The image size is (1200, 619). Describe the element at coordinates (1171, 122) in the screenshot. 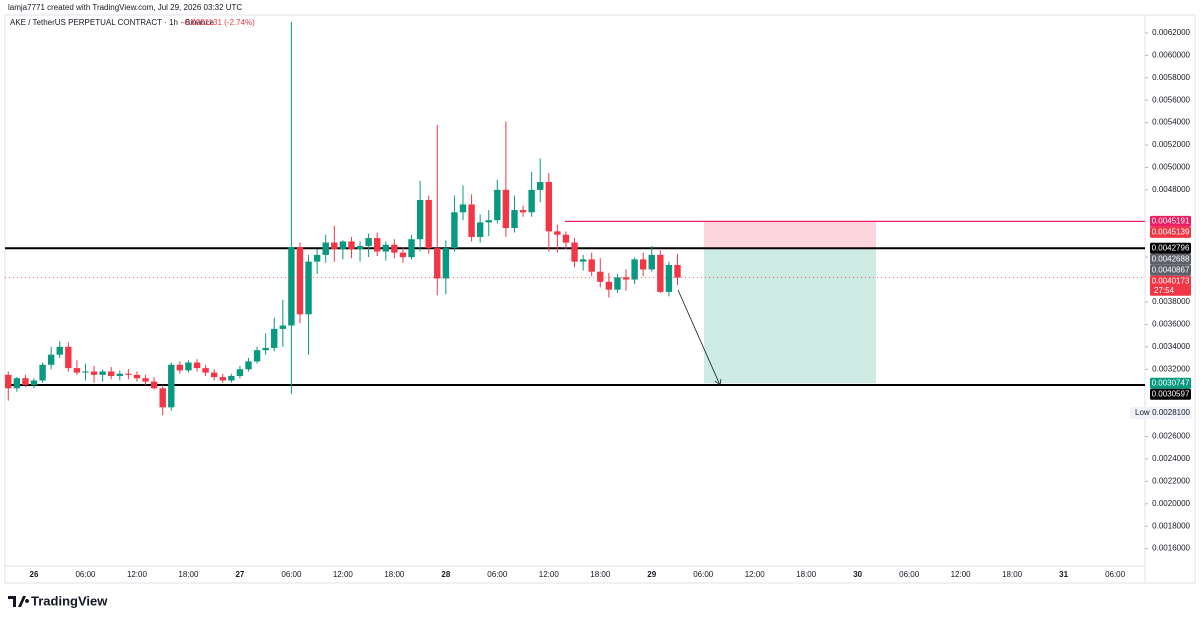

I see `y-tick-label: 0.0054000` at that location.